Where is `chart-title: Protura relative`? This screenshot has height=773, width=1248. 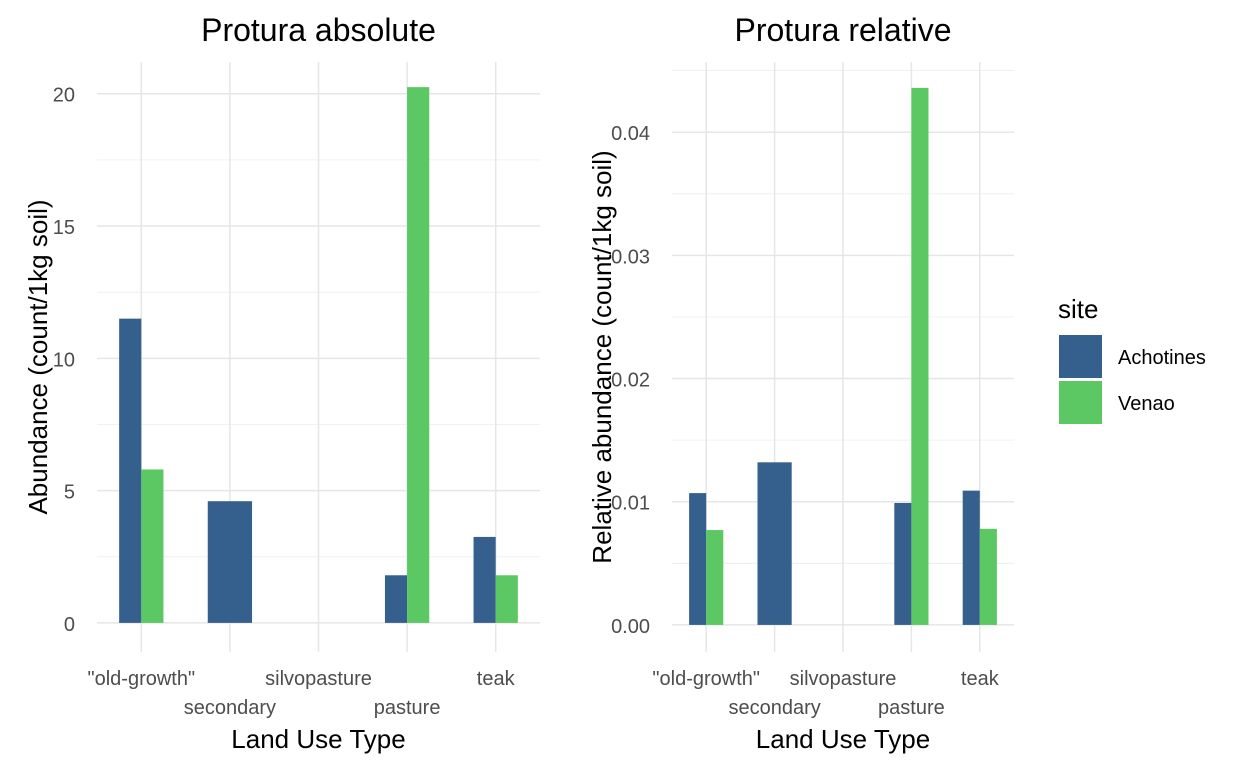
chart-title: Protura relative is located at coordinates (843, 30).